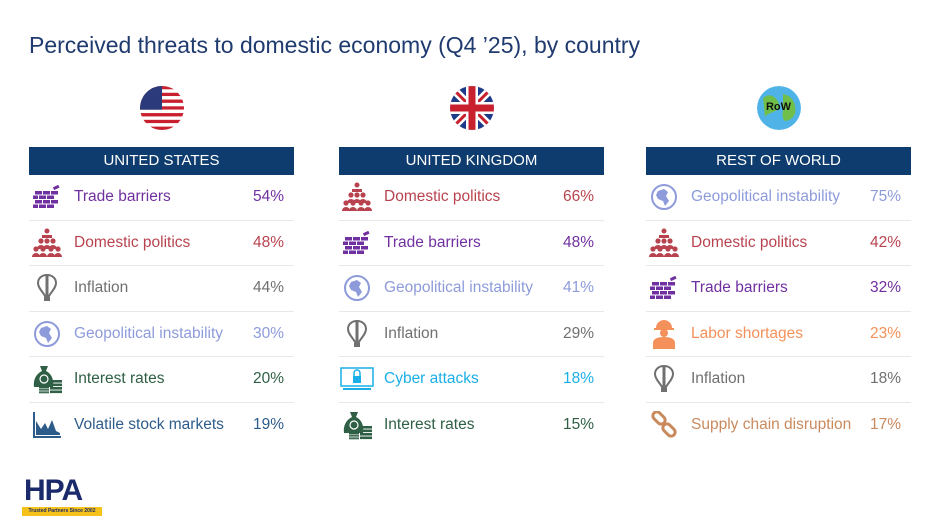 Image resolution: width=940 pixels, height=532 pixels. I want to click on threat-row: Inflation 44%, so click(161, 289).